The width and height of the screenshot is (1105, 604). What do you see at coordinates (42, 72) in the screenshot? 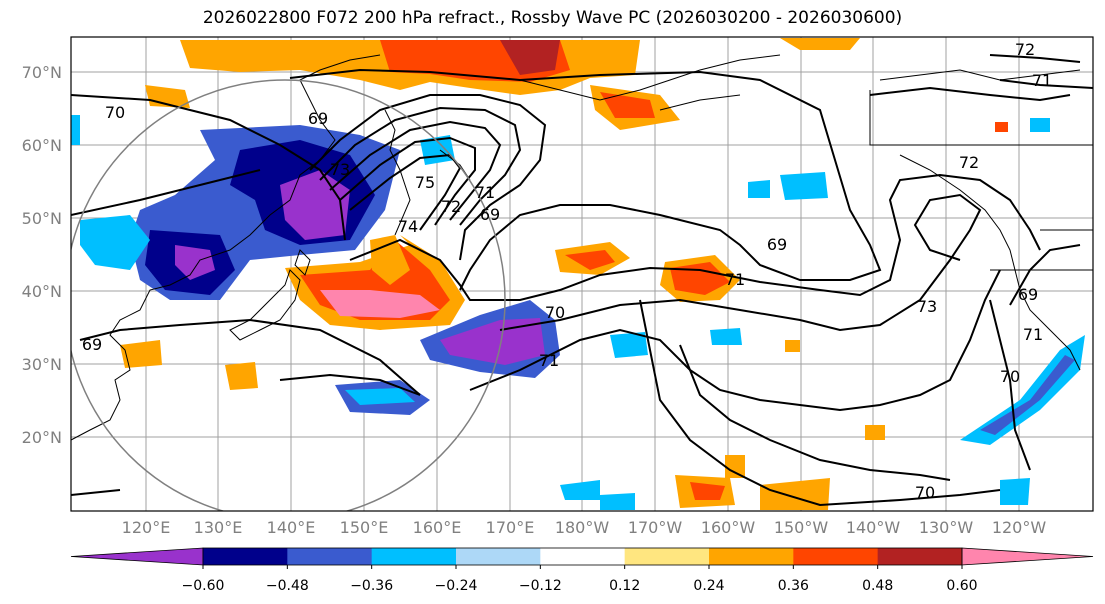
I see `latitude-label: 70°N` at bounding box center [42, 72].